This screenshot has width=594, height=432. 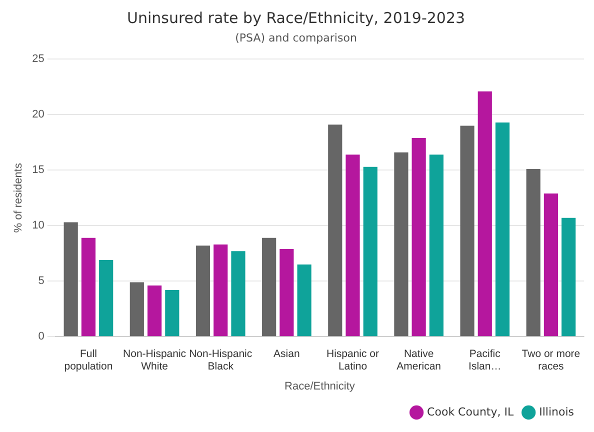 What do you see at coordinates (18, 197) in the screenshot?
I see `y-axis-title: % of residents` at bounding box center [18, 197].